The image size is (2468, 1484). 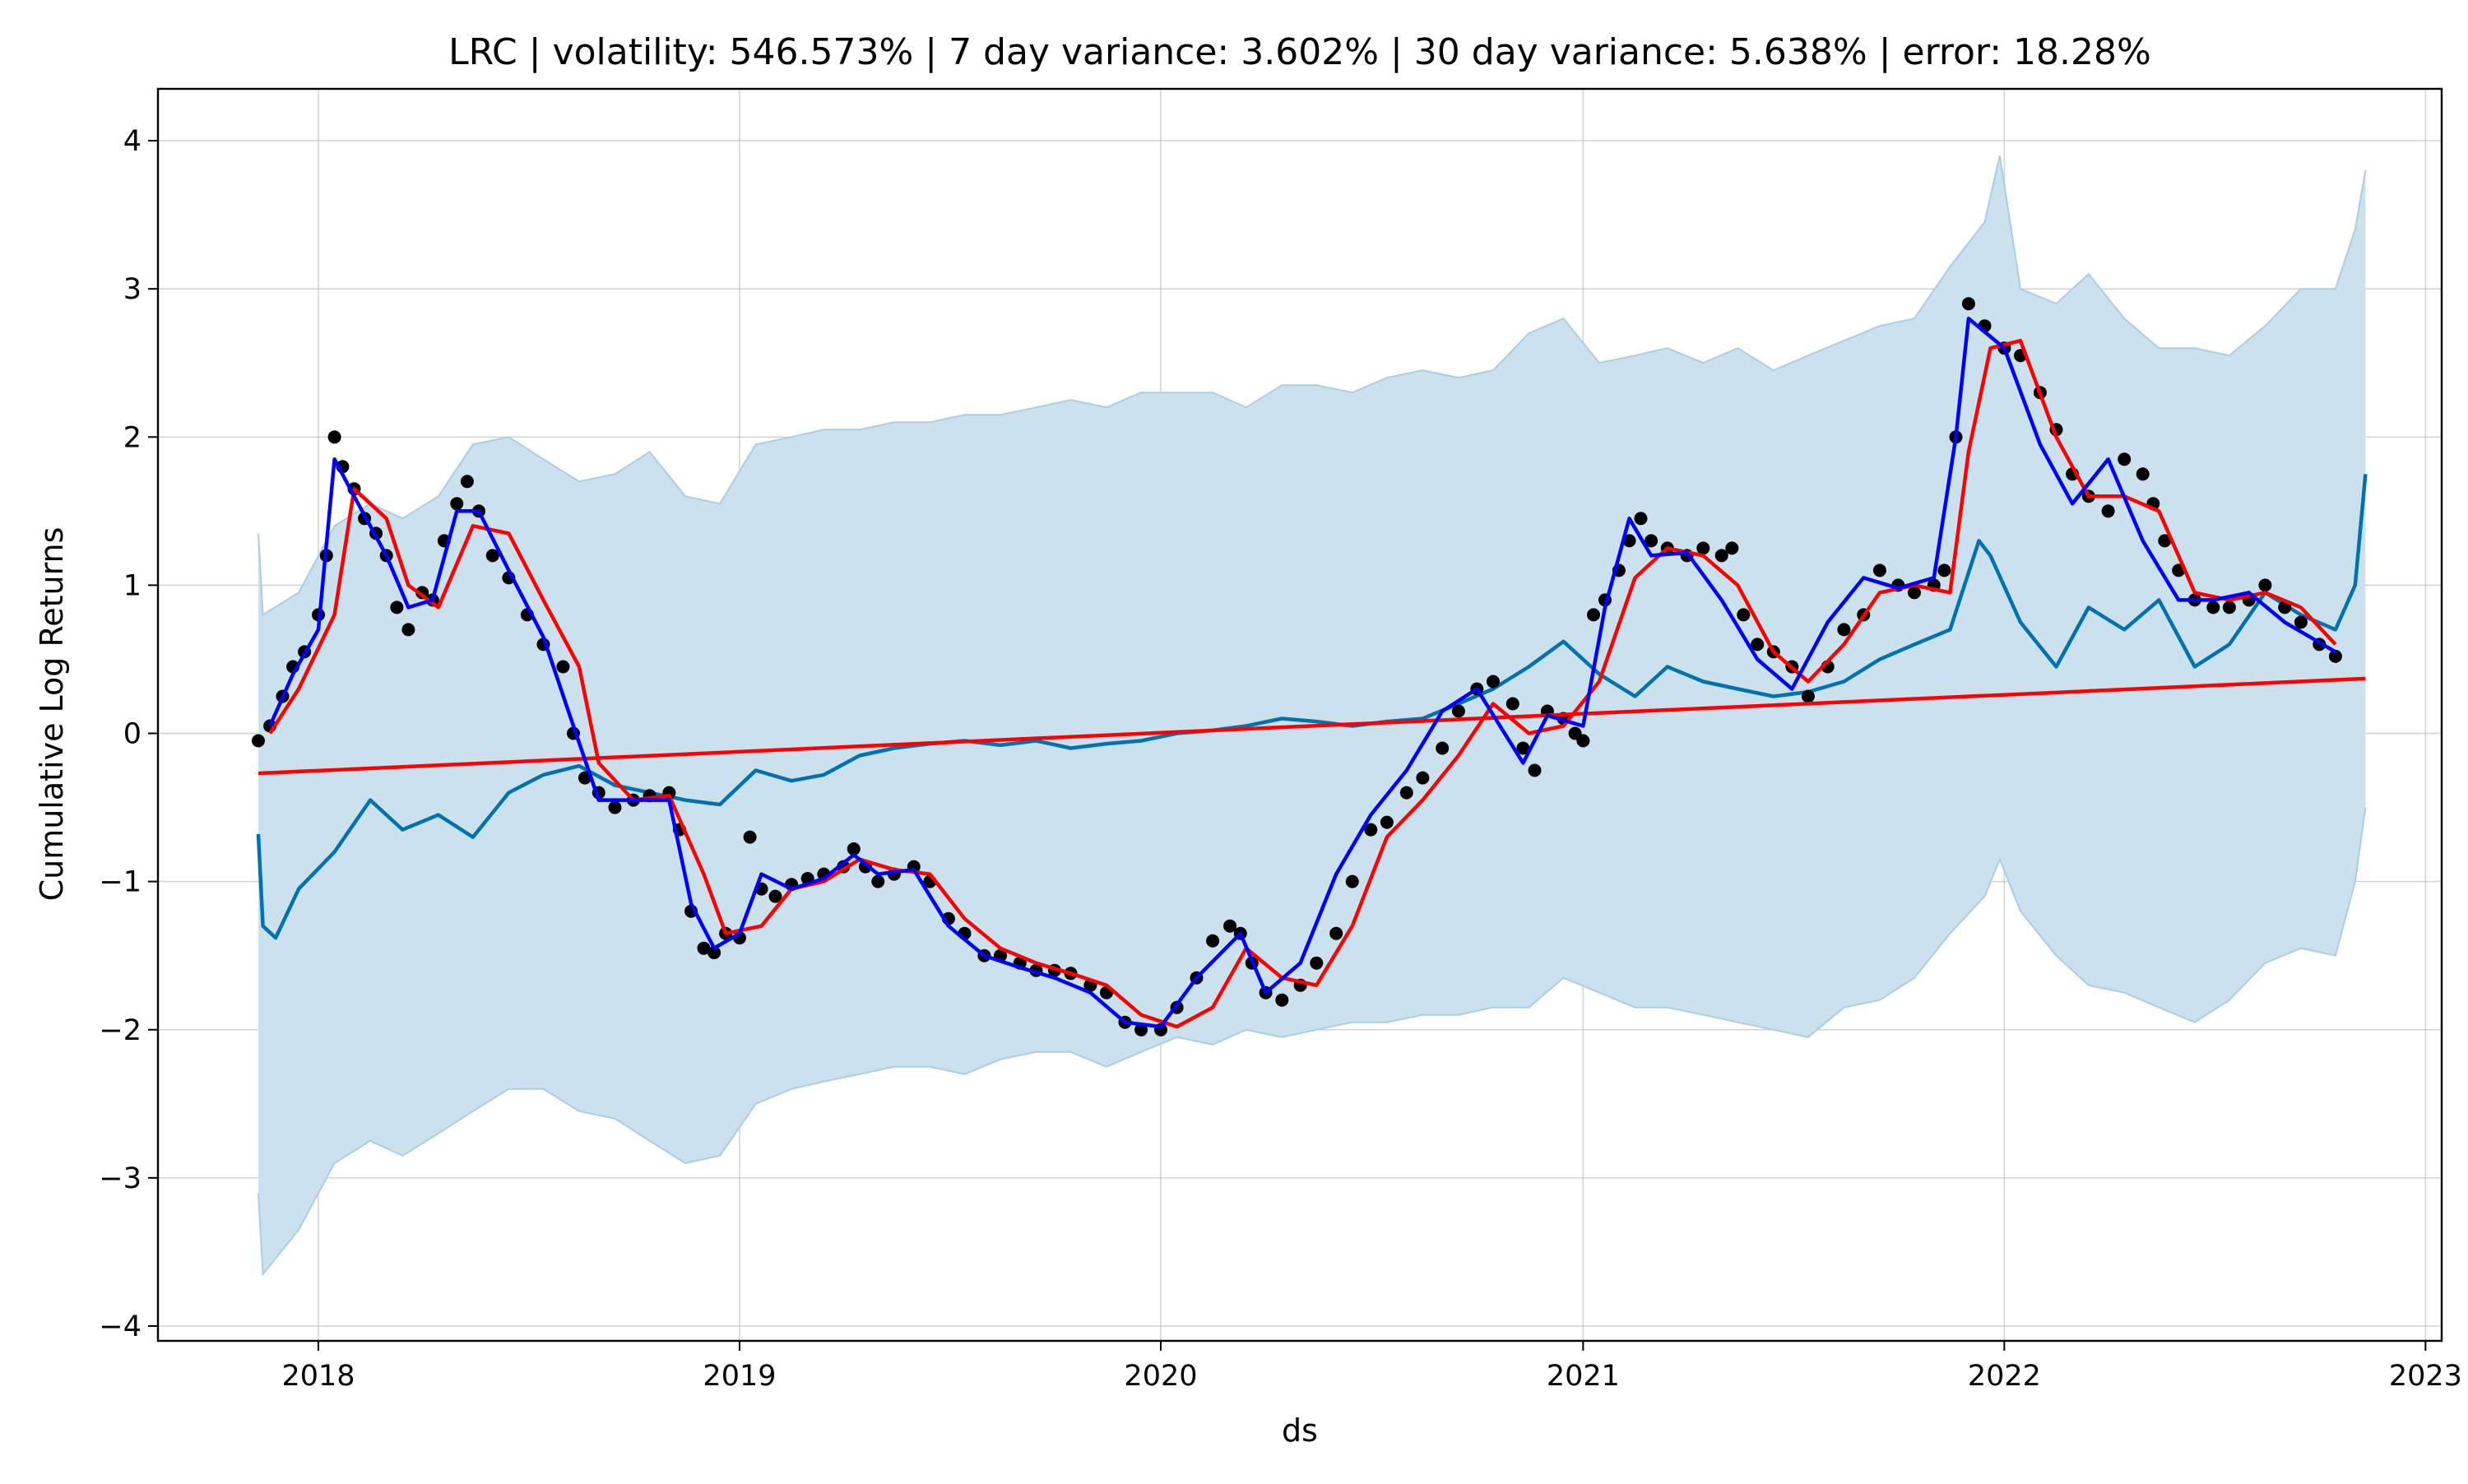 I want to click on y-tick-label: −1, so click(x=120, y=882).